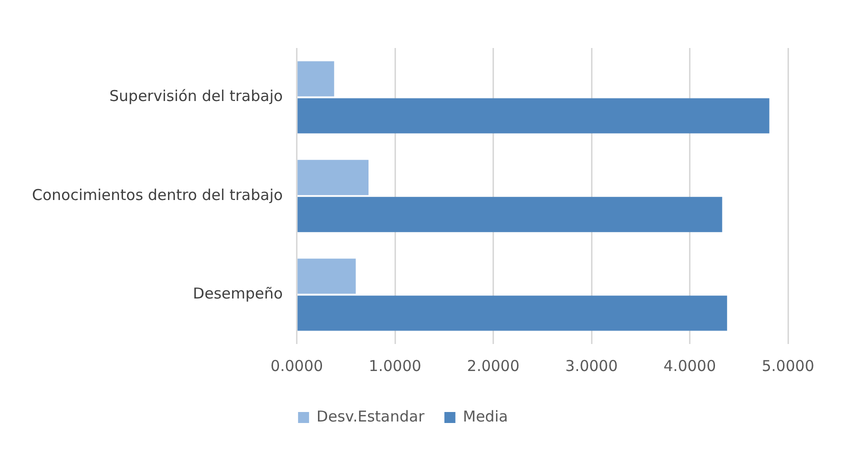  Describe the element at coordinates (157, 195) in the screenshot. I see `y-tick-label: Conocimientos dentro del trabajo` at that location.